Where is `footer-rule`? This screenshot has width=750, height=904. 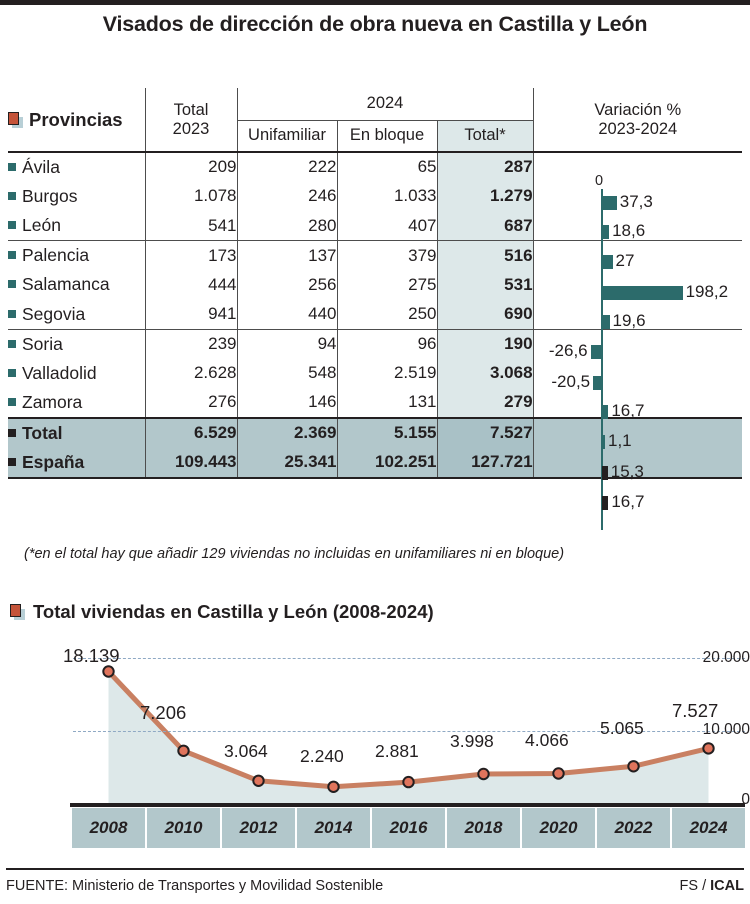 footer-rule is located at coordinates (375, 869).